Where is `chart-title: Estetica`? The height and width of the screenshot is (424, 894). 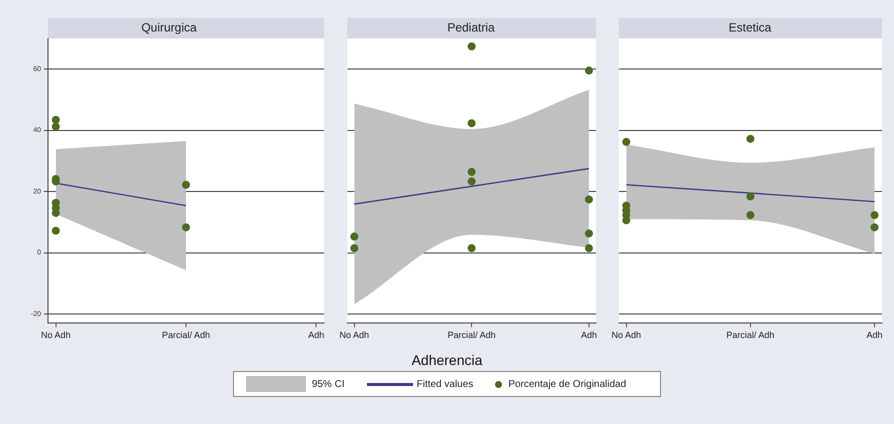
chart-title: Estetica is located at coordinates (750, 27).